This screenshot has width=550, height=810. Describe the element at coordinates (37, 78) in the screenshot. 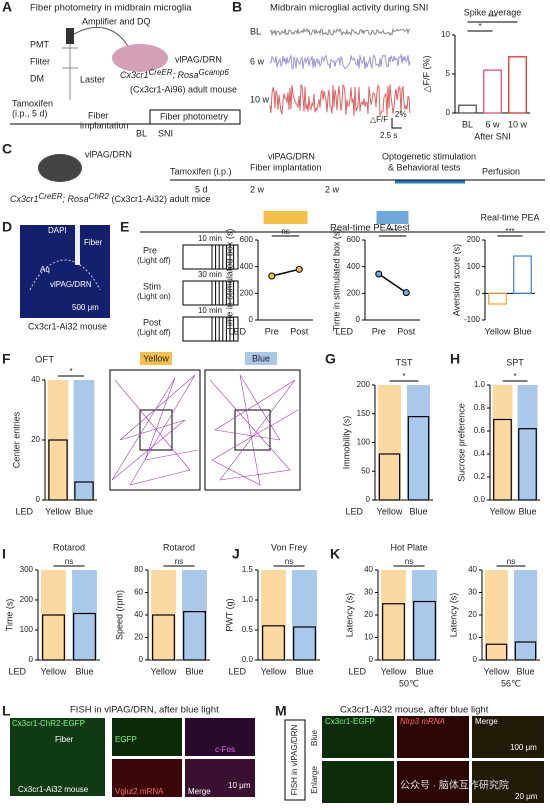

I see `label: DM` at that location.